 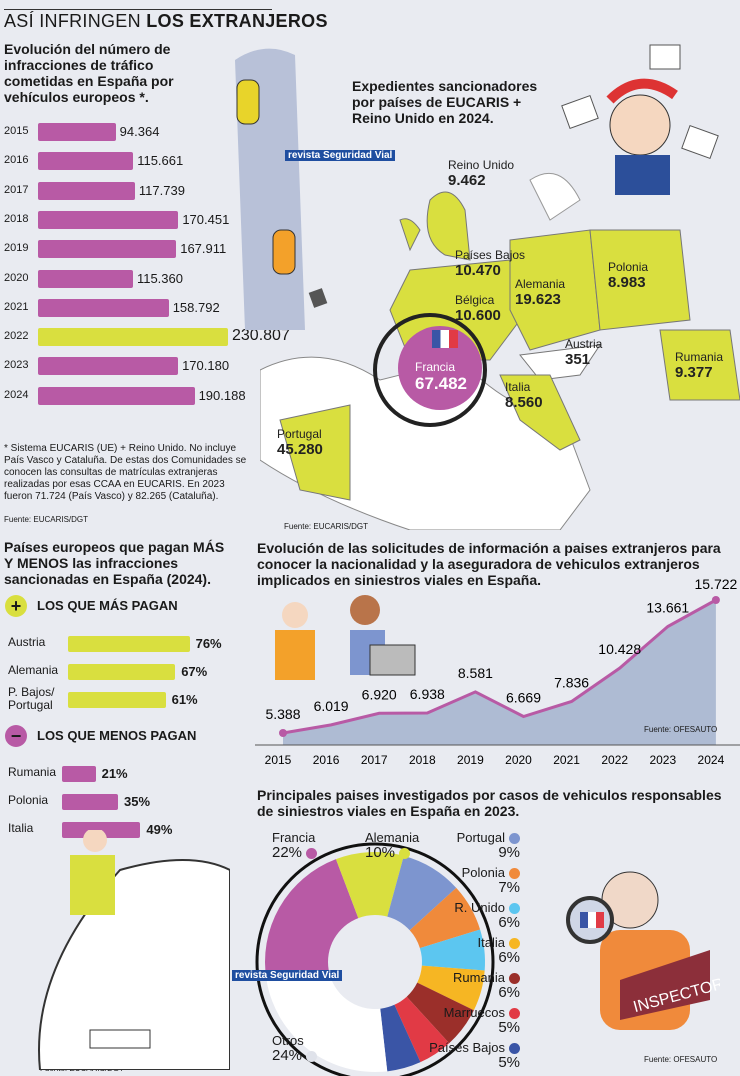 What do you see at coordinates (518, 760) in the screenshot?
I see `x-tick-label: 2020` at bounding box center [518, 760].